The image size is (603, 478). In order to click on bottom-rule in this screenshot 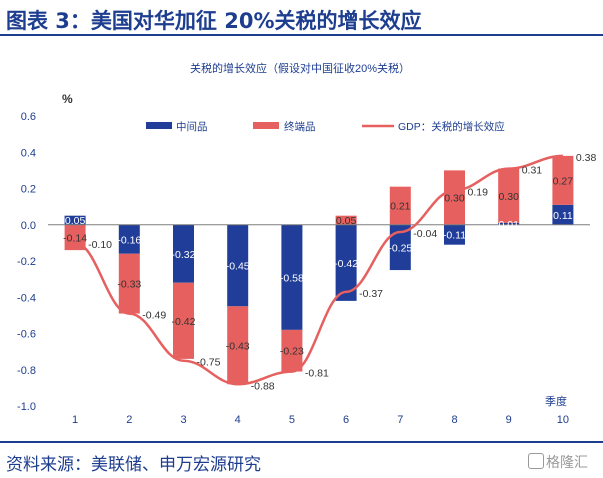, I will do `click(301, 442)`.